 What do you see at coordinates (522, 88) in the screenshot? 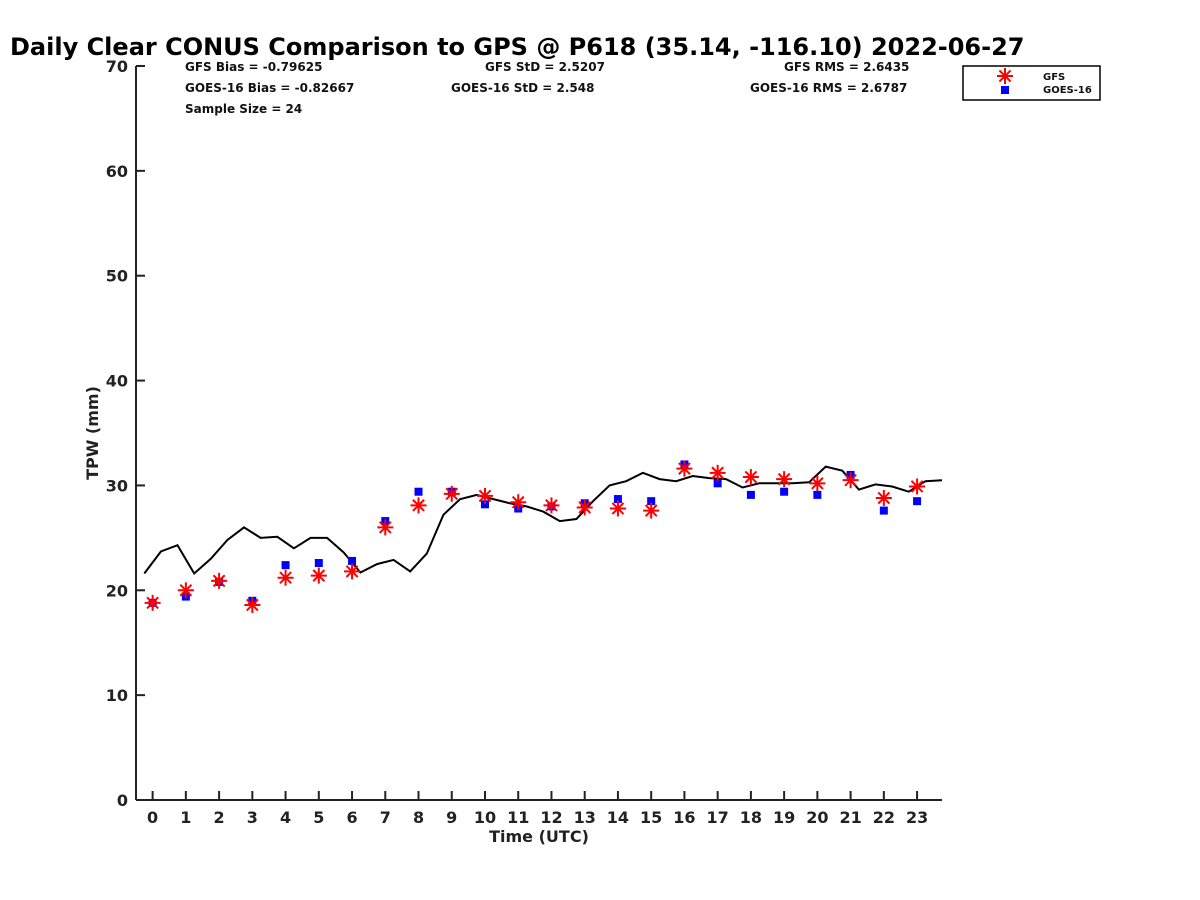
I see `goes-std-stat: GOES-16 StD = 2.548` at bounding box center [522, 88].